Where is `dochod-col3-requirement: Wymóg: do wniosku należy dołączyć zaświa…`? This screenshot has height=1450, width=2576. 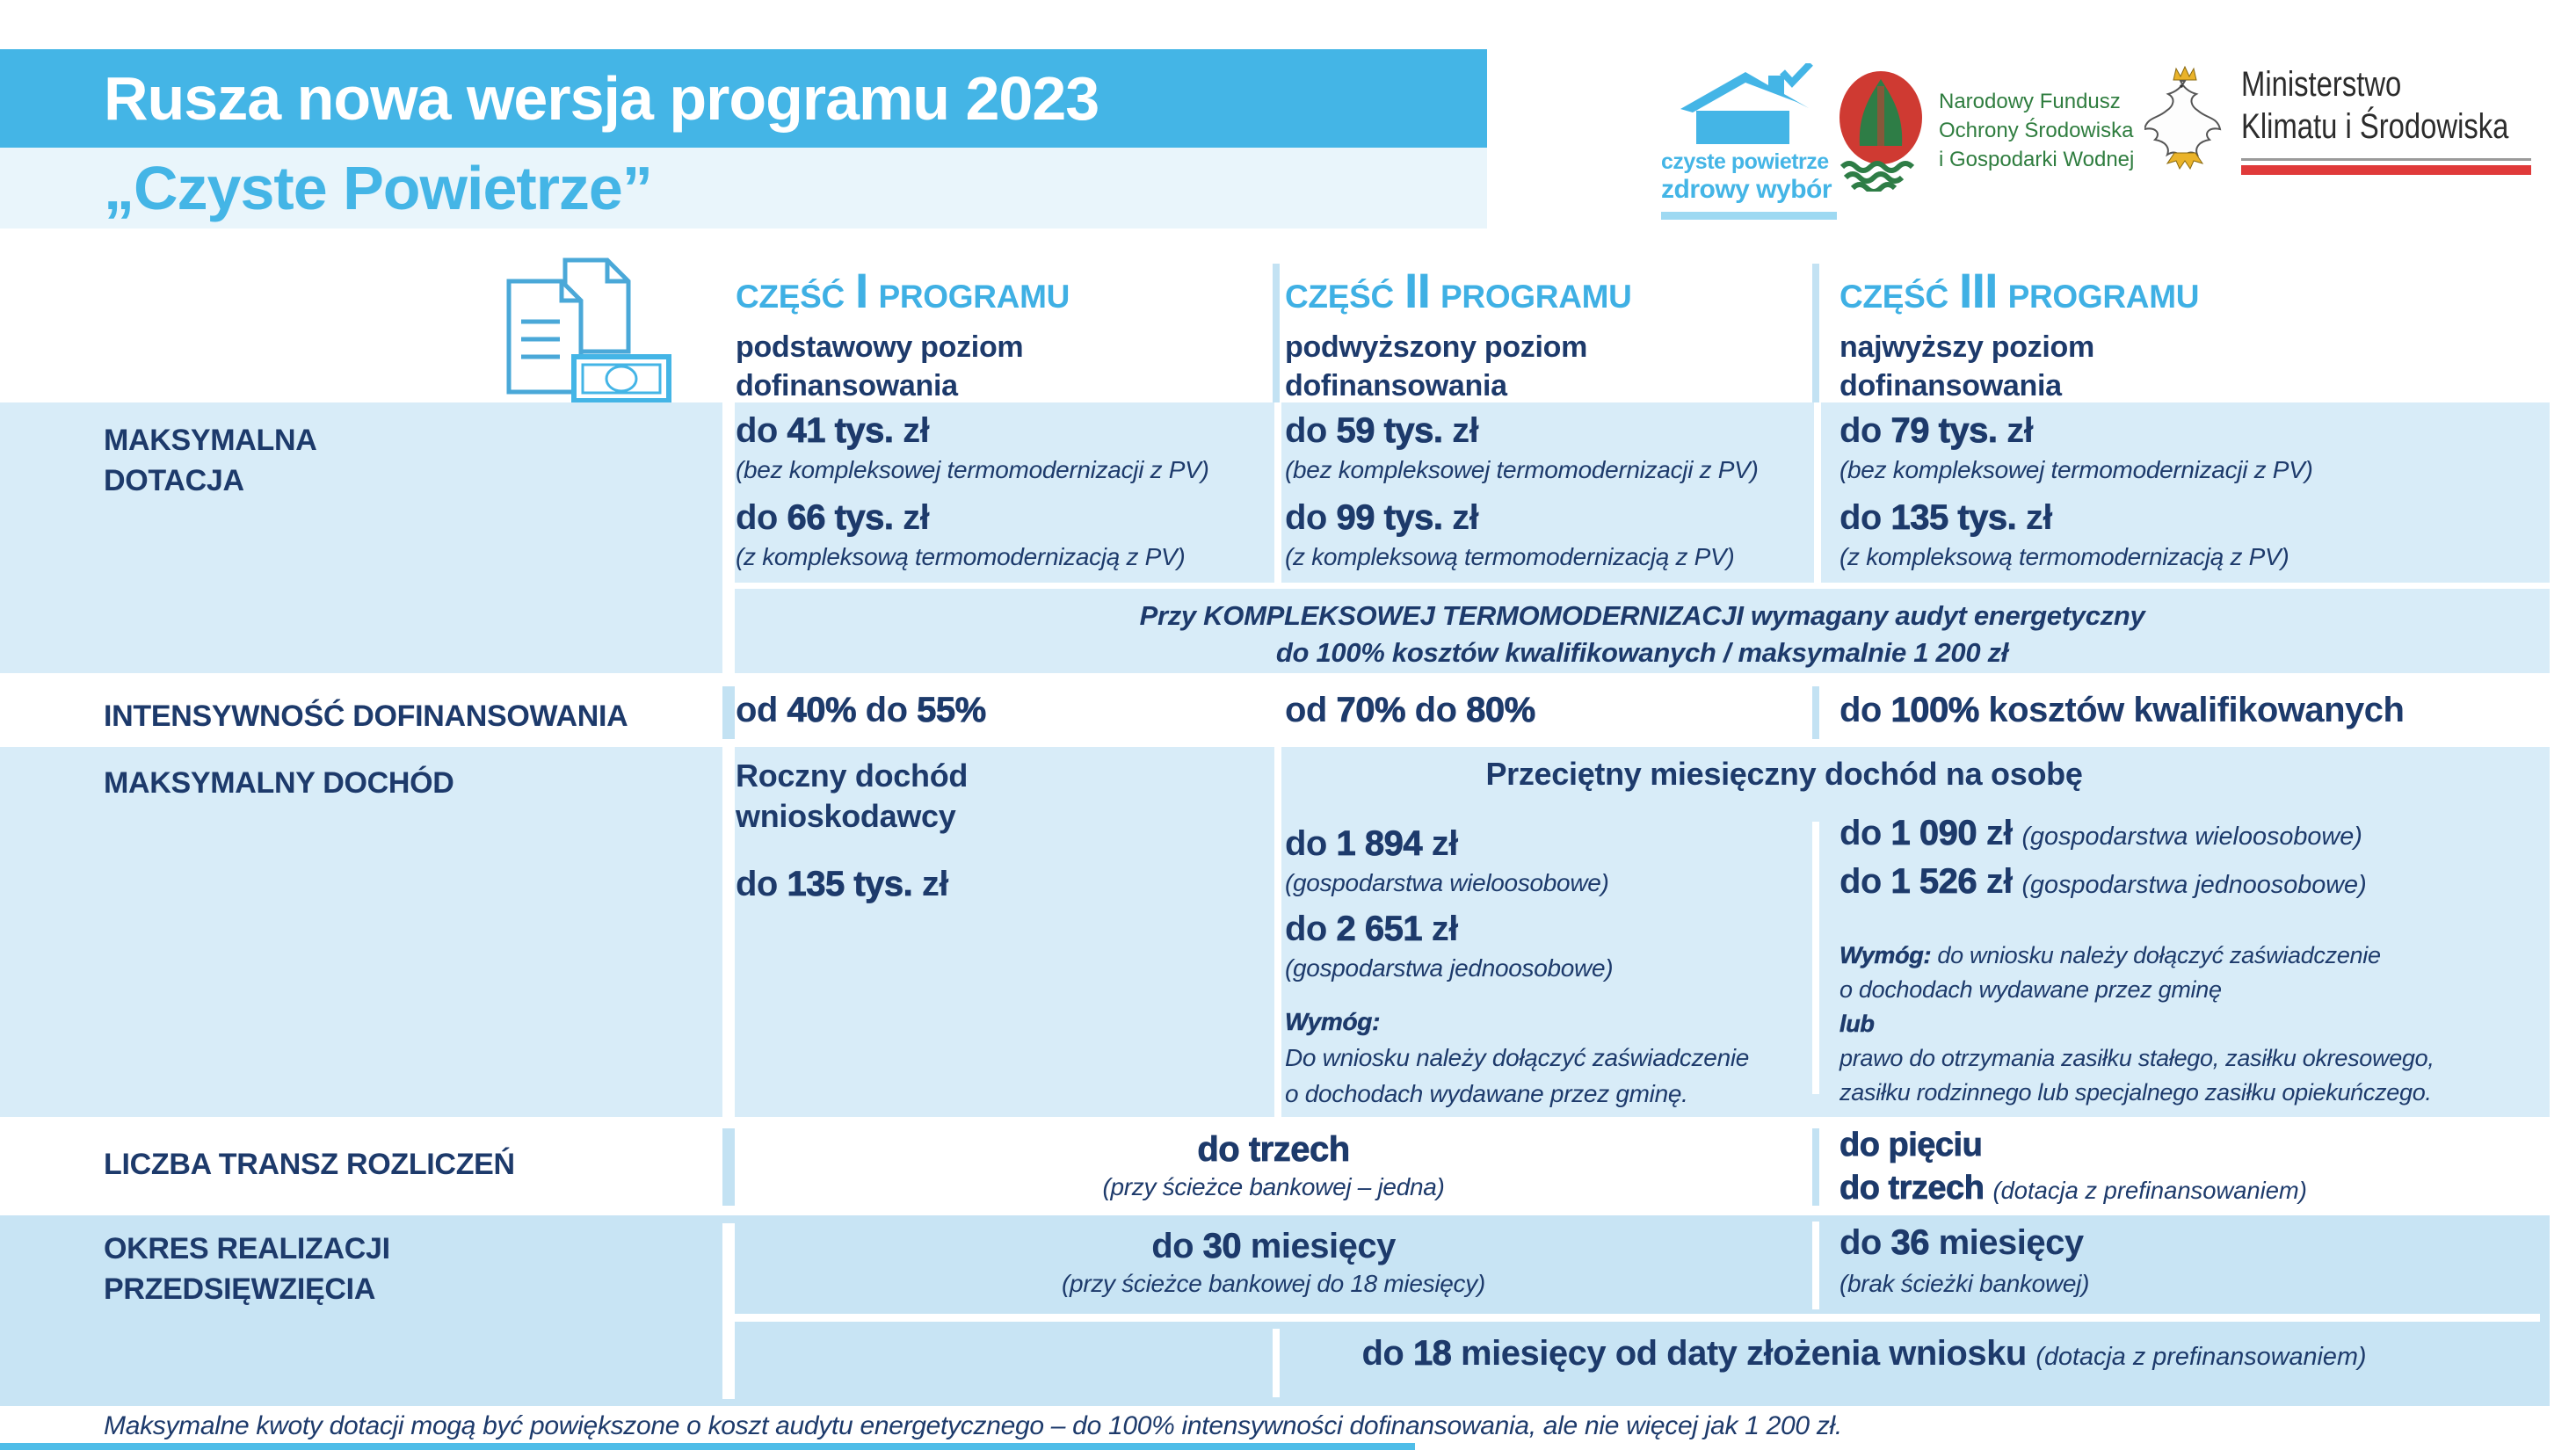 dochod-col3-requirement: Wymóg: do wniosku należy dołączyć zaświa… is located at coordinates (2137, 1024).